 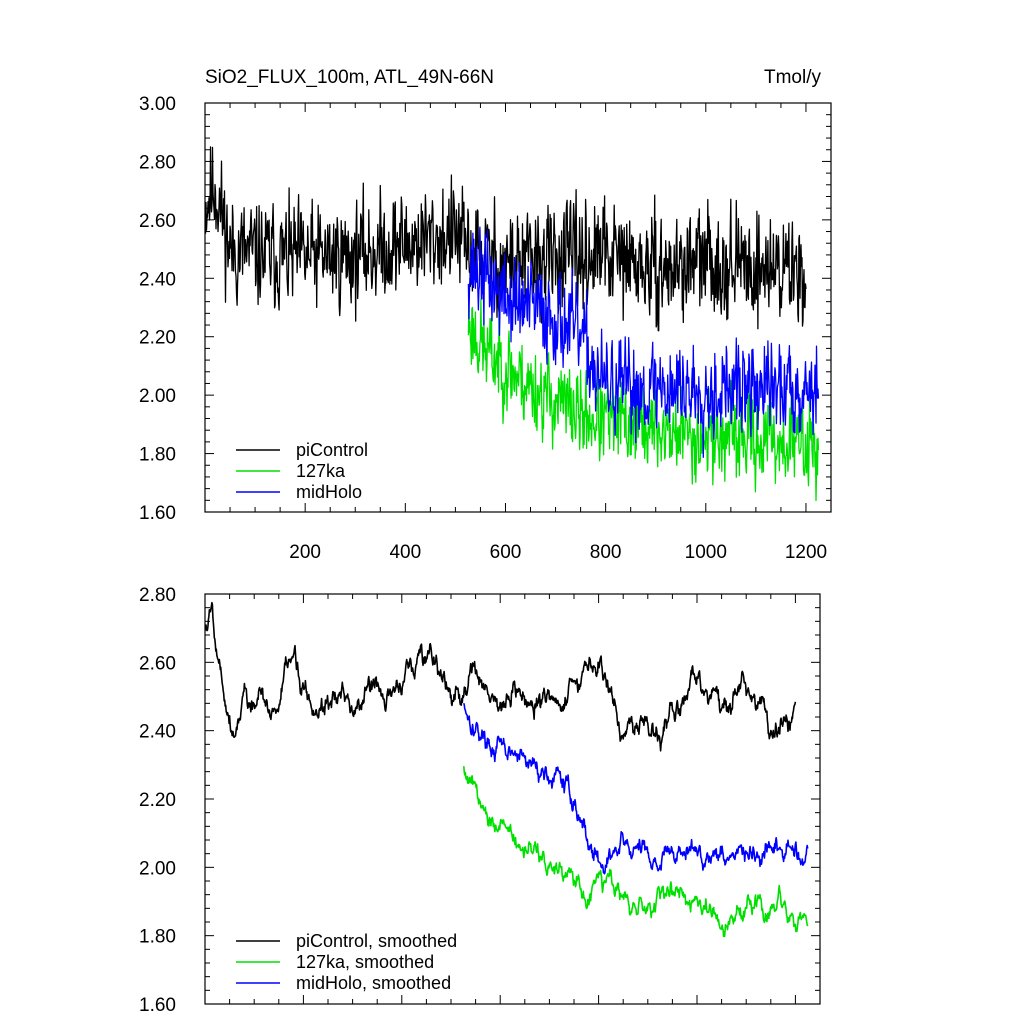 I want to click on legend-label: 127ka, so click(x=321, y=471).